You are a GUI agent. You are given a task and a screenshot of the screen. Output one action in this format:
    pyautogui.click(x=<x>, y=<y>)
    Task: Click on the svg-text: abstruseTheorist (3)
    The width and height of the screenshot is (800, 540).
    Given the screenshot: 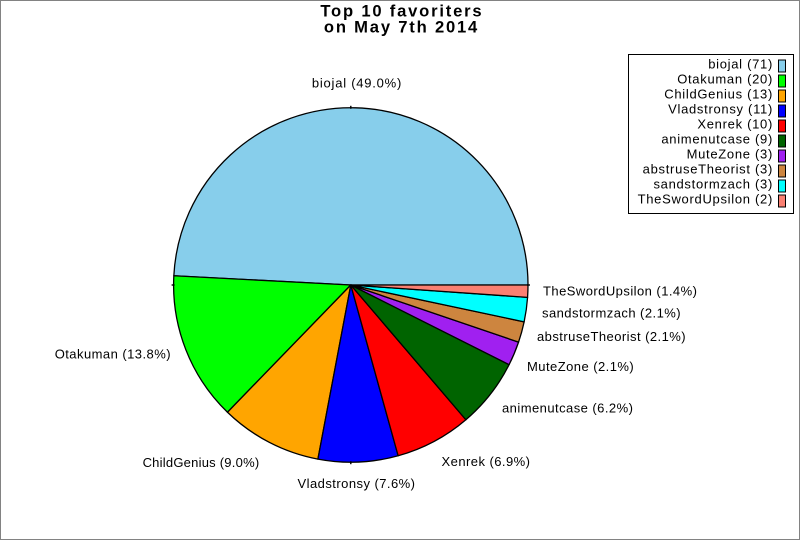 What is the action you would take?
    pyautogui.click(x=708, y=169)
    